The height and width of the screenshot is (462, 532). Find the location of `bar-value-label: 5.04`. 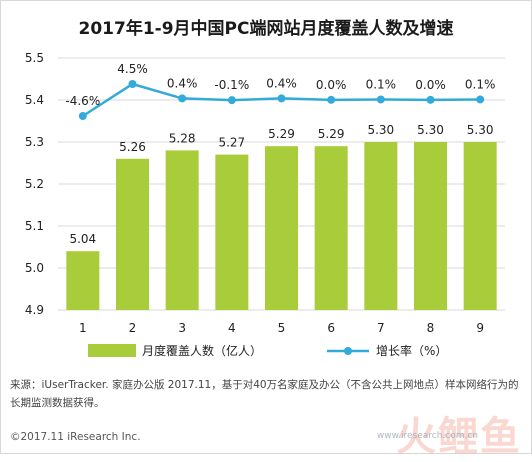

bar-value-label: 5.04 is located at coordinates (82, 239).